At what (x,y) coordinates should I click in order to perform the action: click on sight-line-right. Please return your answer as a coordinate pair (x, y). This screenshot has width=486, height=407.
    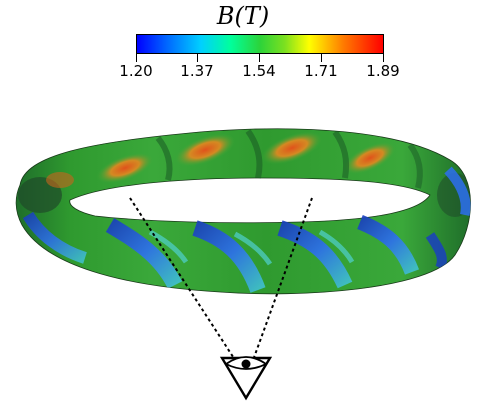
    Looking at the image, I should click on (282, 280).